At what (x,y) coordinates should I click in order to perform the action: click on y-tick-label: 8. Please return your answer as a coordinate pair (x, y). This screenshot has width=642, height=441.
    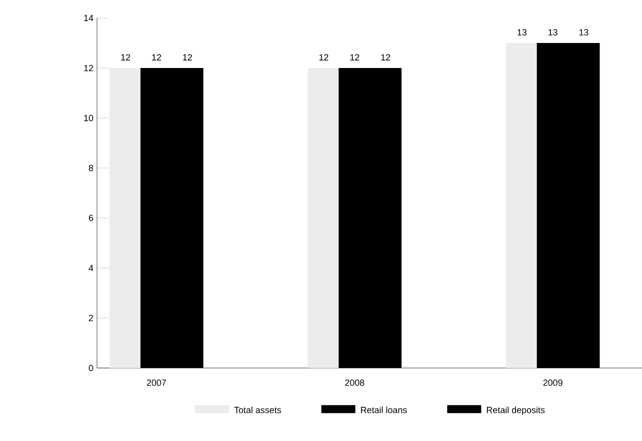
    Looking at the image, I should click on (91, 168).